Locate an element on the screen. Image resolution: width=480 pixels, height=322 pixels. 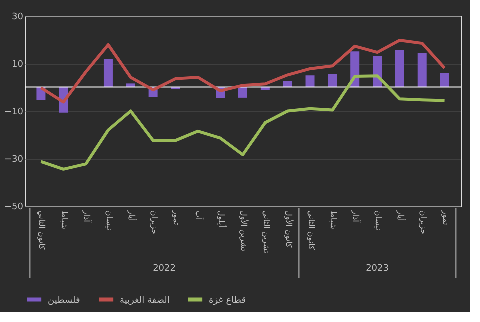
text: 2022 is located at coordinates (164, 269).